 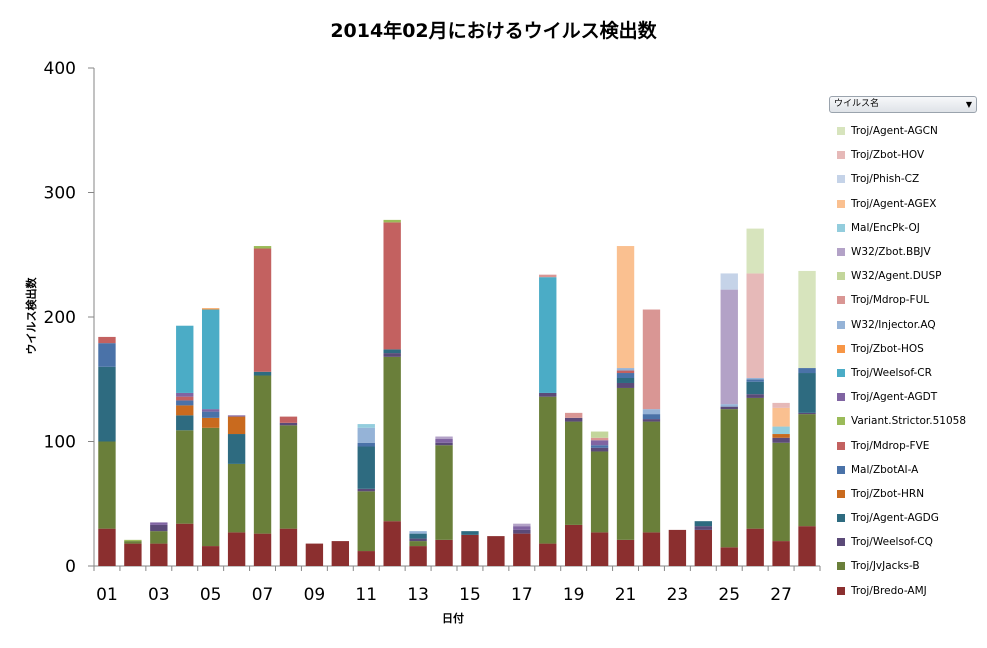 I want to click on x-tick-label: 19, so click(x=574, y=595).